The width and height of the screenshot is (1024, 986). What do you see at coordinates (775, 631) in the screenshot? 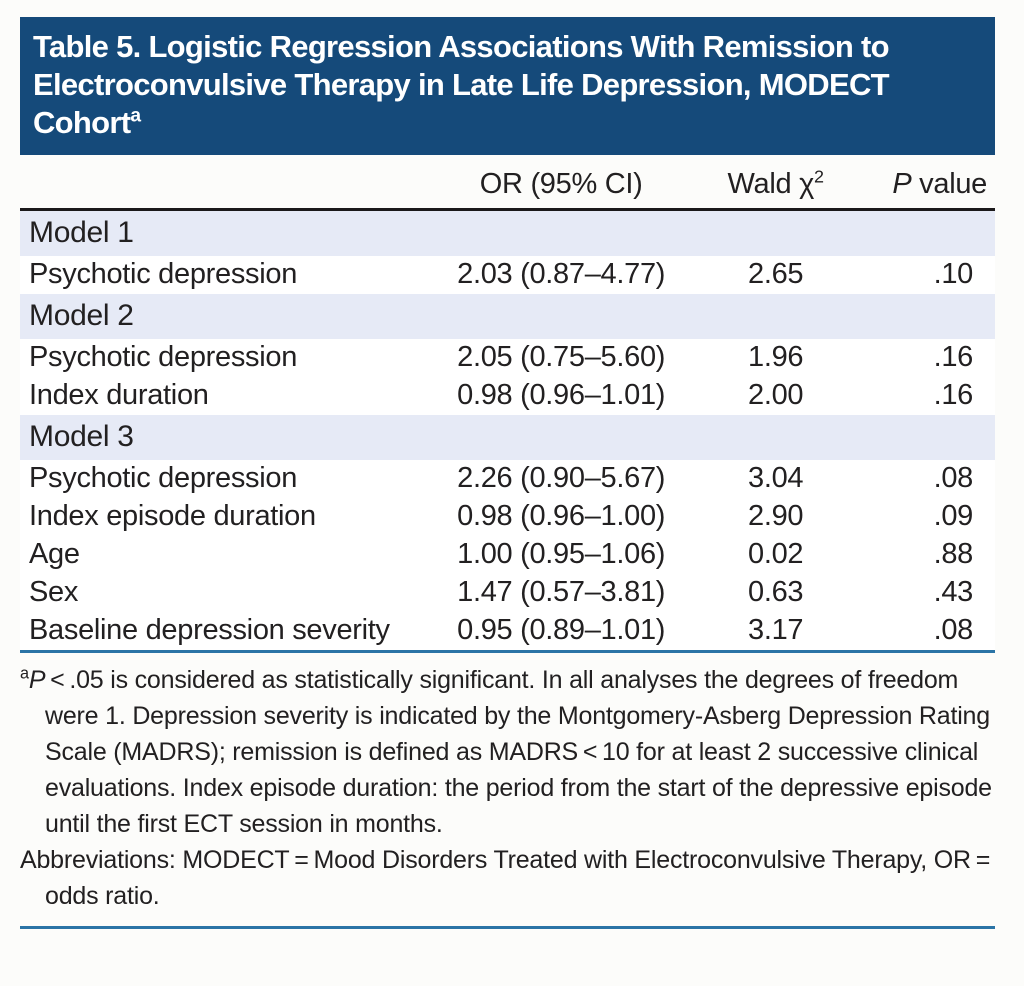
I see `wald-cell: 3.17` at bounding box center [775, 631].